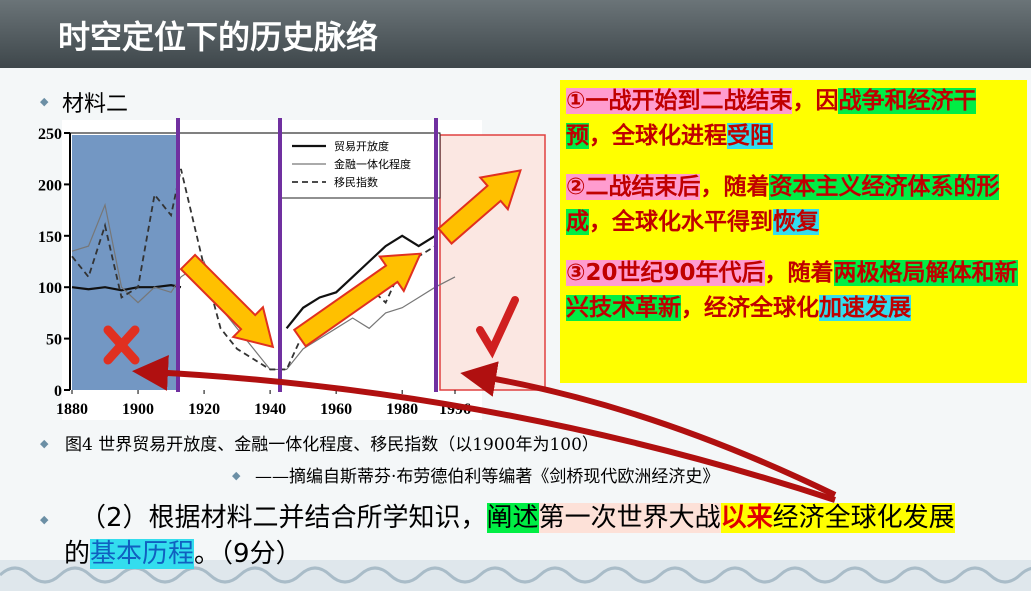  I want to click on note-part: ，全球化水平得到, so click(681, 222).